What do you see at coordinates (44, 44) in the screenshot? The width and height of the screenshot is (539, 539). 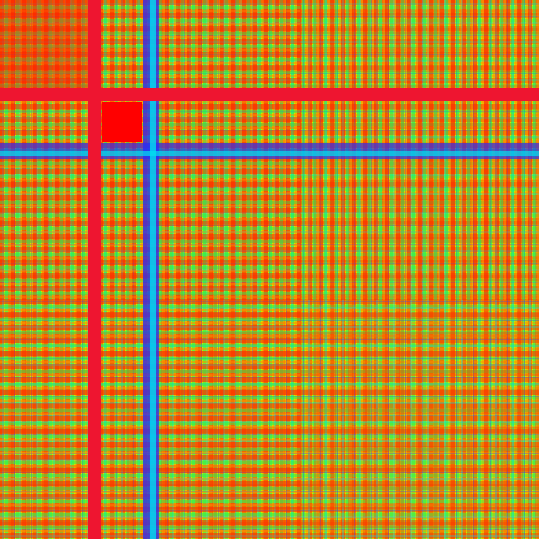 I see `top-left-block` at bounding box center [44, 44].